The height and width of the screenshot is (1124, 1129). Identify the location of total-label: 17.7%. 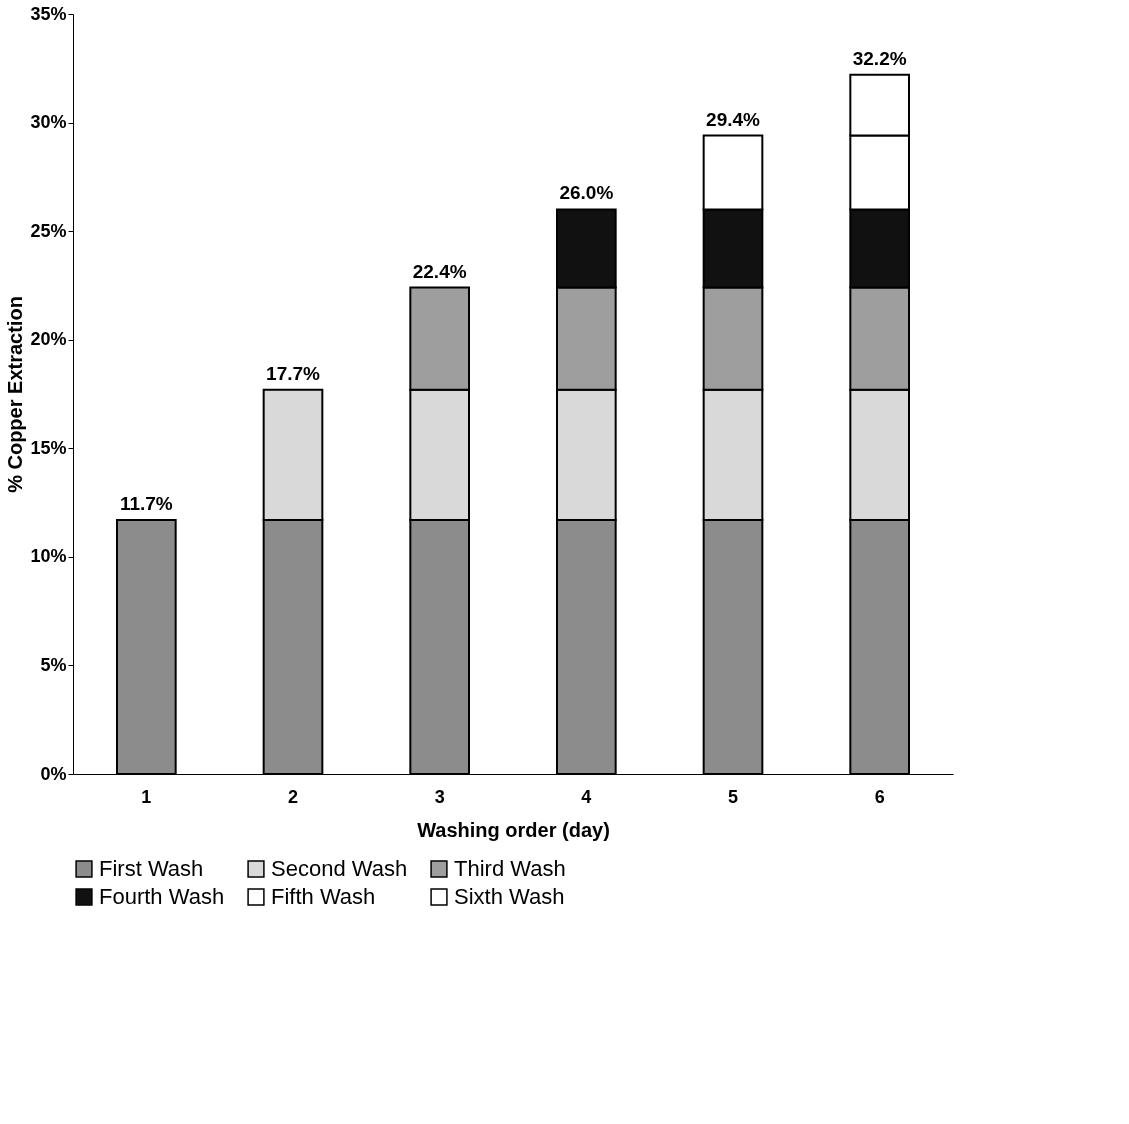
(293, 373).